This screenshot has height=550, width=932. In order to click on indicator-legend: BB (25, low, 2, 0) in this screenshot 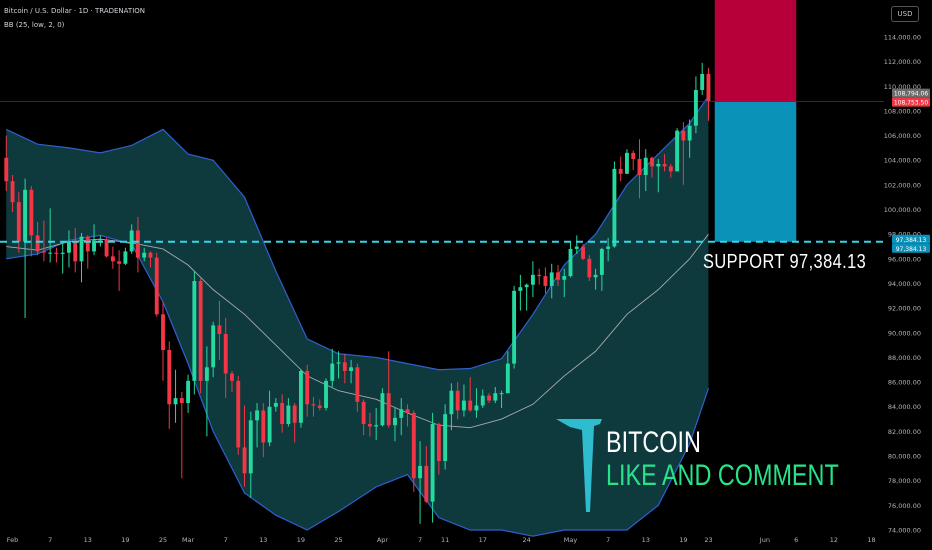, I will do `click(34, 25)`.